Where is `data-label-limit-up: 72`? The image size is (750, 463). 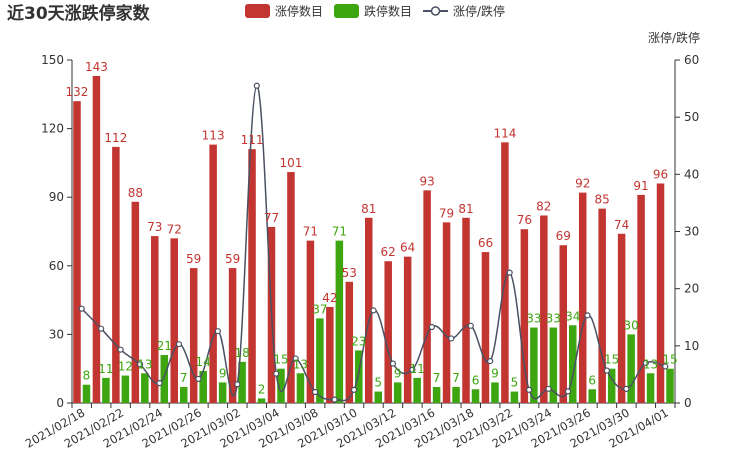
data-label-limit-up: 72 is located at coordinates (174, 229).